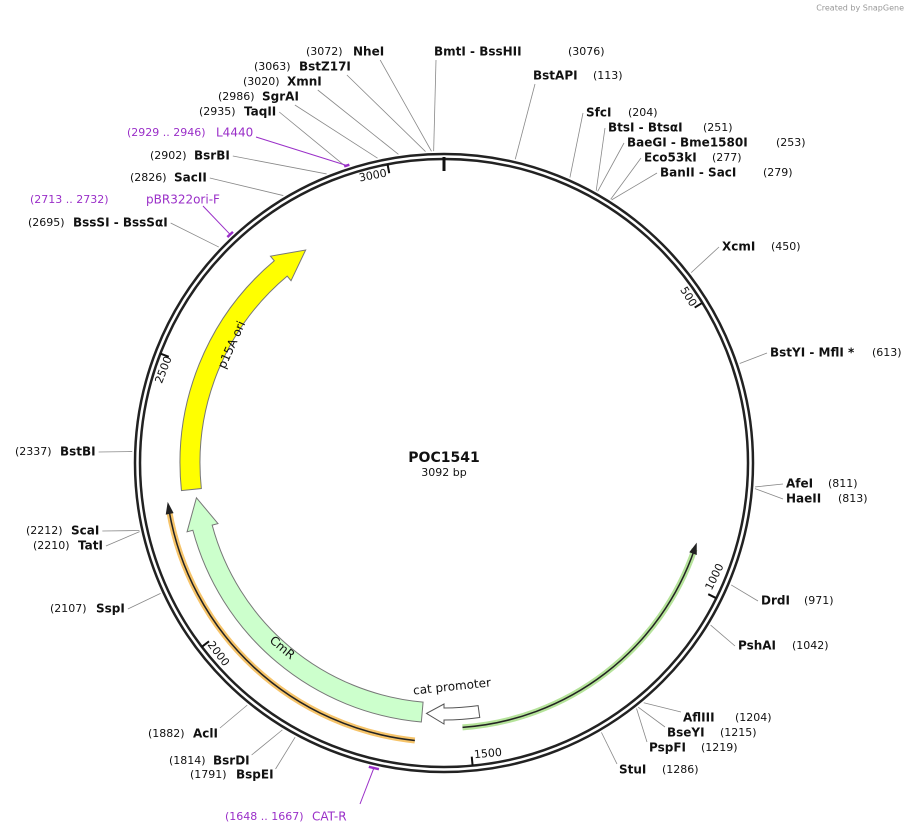 The width and height of the screenshot is (908, 835). What do you see at coordinates (44, 530) in the screenshot?
I see `site-position: (2212)` at bounding box center [44, 530].